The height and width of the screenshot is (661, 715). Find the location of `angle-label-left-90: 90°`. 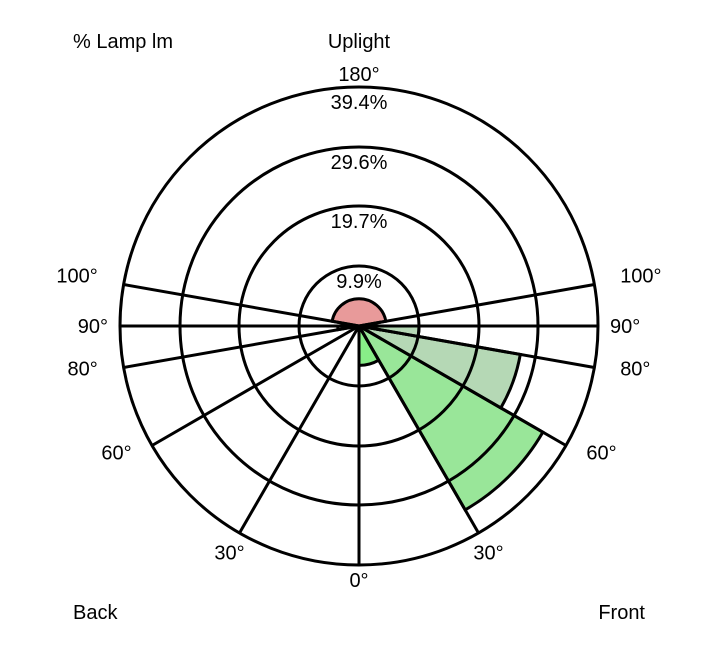

angle-label-left-90: 90° is located at coordinates (93, 327).